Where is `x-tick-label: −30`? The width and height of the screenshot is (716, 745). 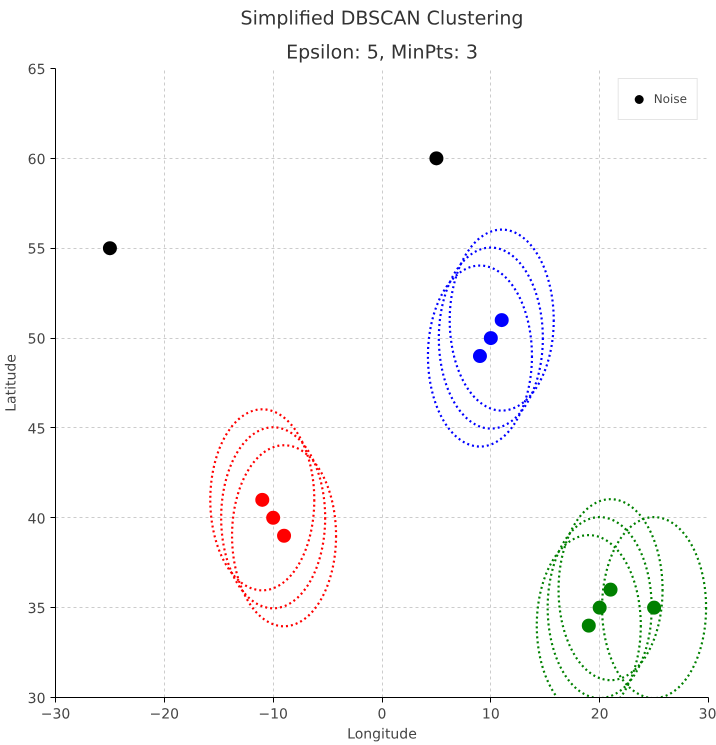
x-tick-label: −30 is located at coordinates (55, 714).